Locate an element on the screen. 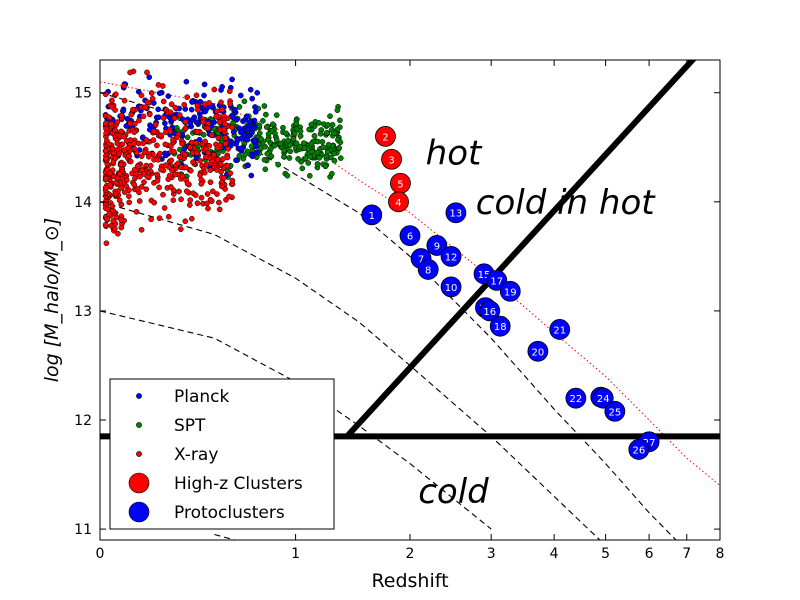 The width and height of the screenshot is (800, 600). region-label-cold-in-hot: cold in hot is located at coordinates (566, 203).